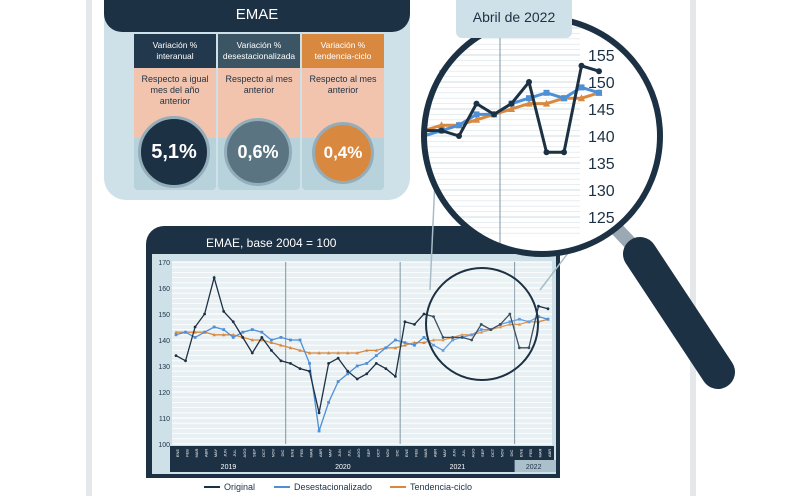 The image size is (790, 496). Describe the element at coordinates (271, 243) in the screenshot. I see `chart-title: EMAE, base 2004 = 100` at that location.